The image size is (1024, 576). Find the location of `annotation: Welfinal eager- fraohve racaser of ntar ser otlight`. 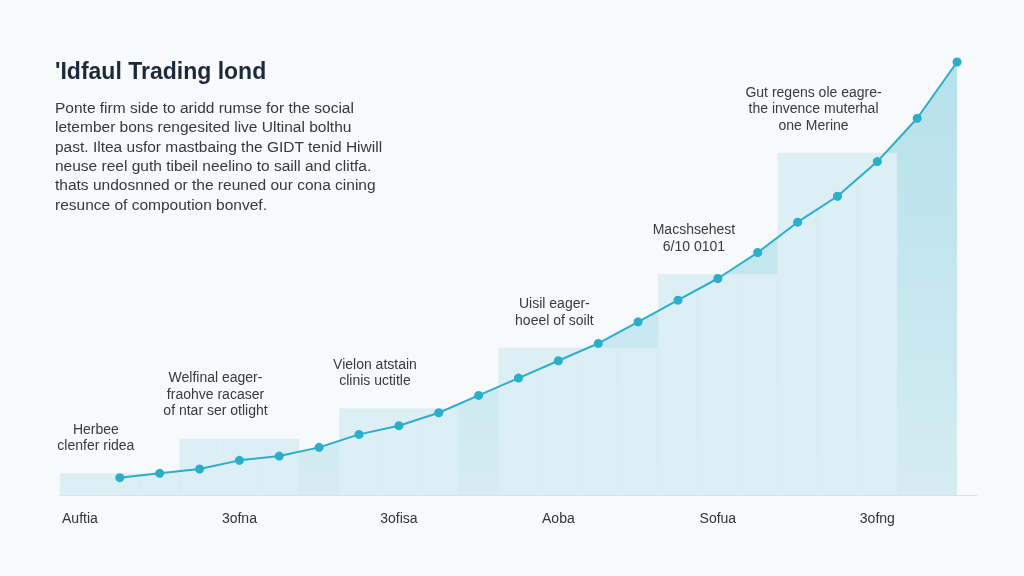

annotation: Welfinal eager- fraohve racaser of ntar ser otlight is located at coordinates (215, 394).